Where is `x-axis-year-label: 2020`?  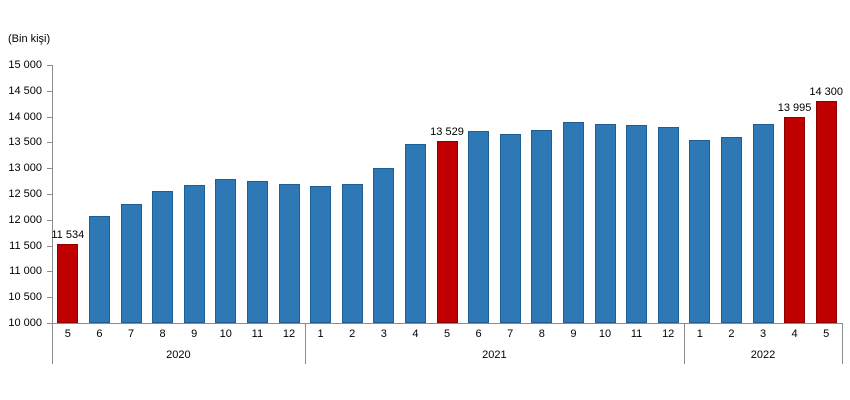
x-axis-year-label: 2020 is located at coordinates (178, 355).